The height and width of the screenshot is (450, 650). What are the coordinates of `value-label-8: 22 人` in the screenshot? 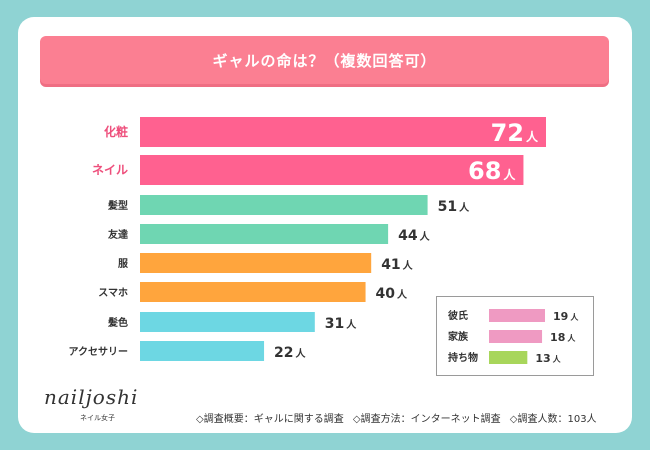 It's located at (290, 353).